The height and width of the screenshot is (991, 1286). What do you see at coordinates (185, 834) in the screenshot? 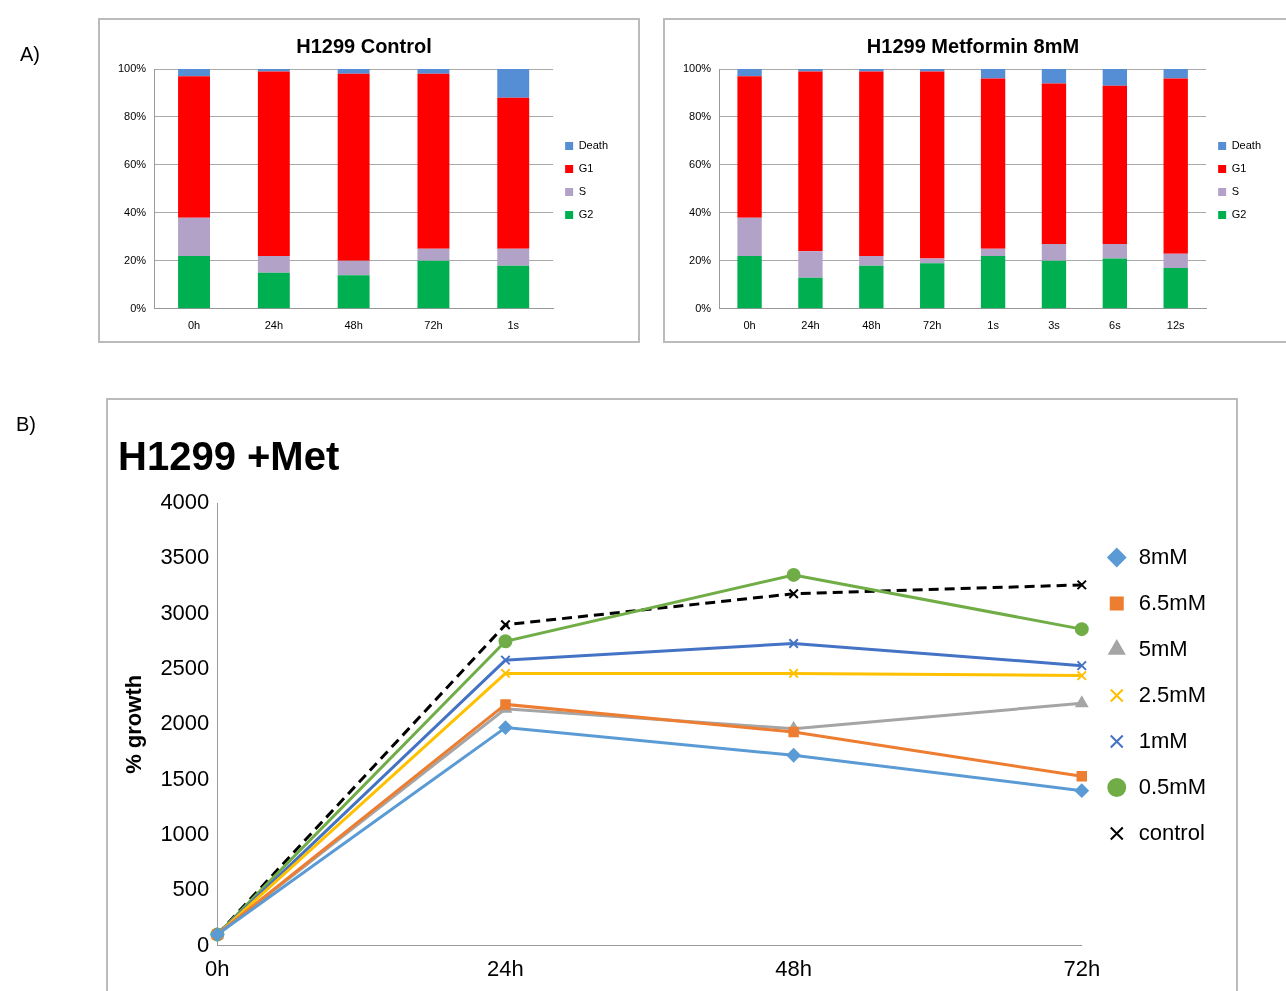
I see `y-tick-label: 1000` at bounding box center [185, 834].